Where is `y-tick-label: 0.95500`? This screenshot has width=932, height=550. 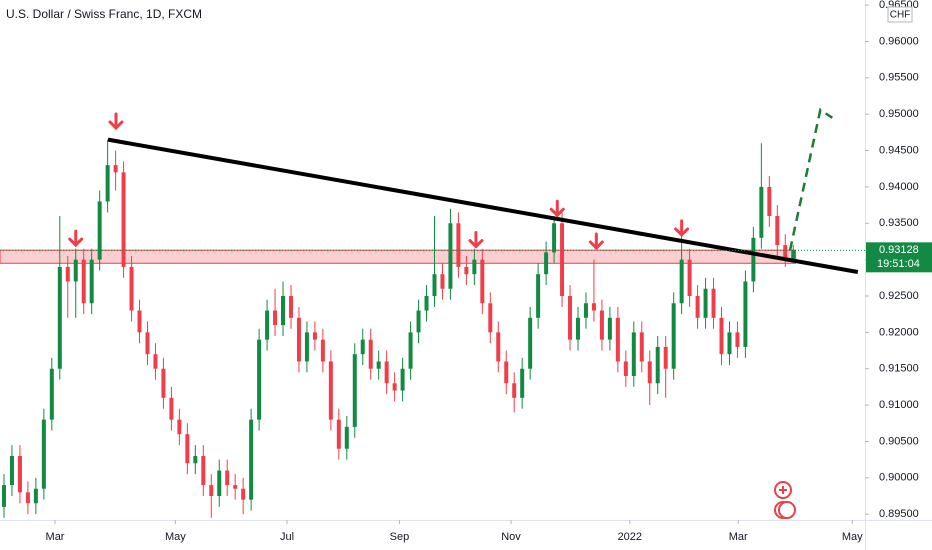
y-tick-label: 0.95500 is located at coordinates (899, 78).